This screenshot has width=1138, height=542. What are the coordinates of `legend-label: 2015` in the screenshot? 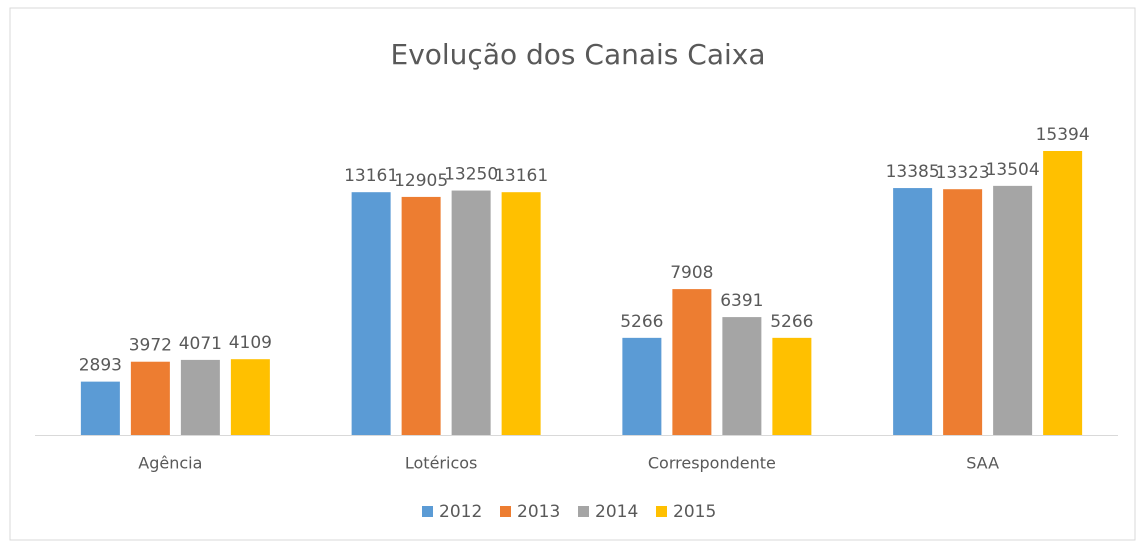 It's located at (694, 512).